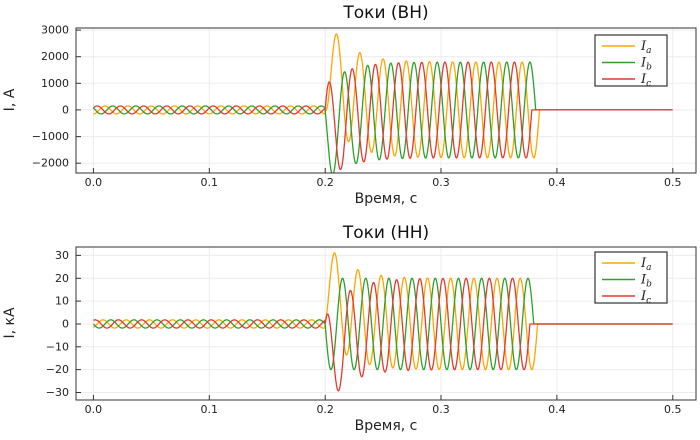 This screenshot has width=700, height=440. I want to click on y-tick-label: −30, so click(57, 392).